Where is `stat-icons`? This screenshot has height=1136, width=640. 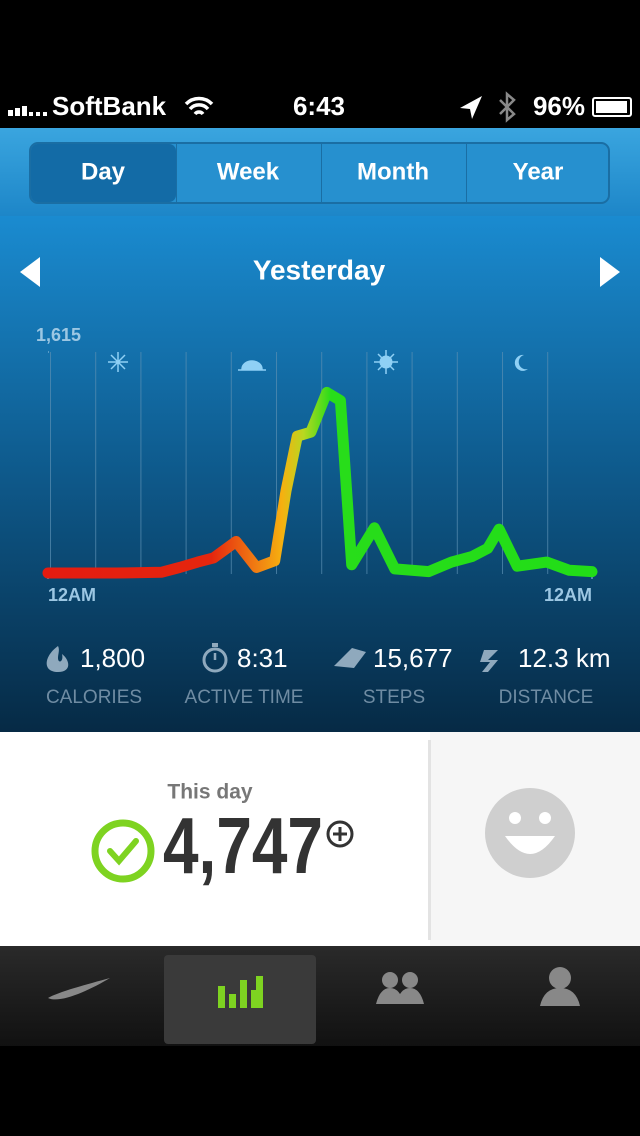
stat-icons is located at coordinates (272, 658).